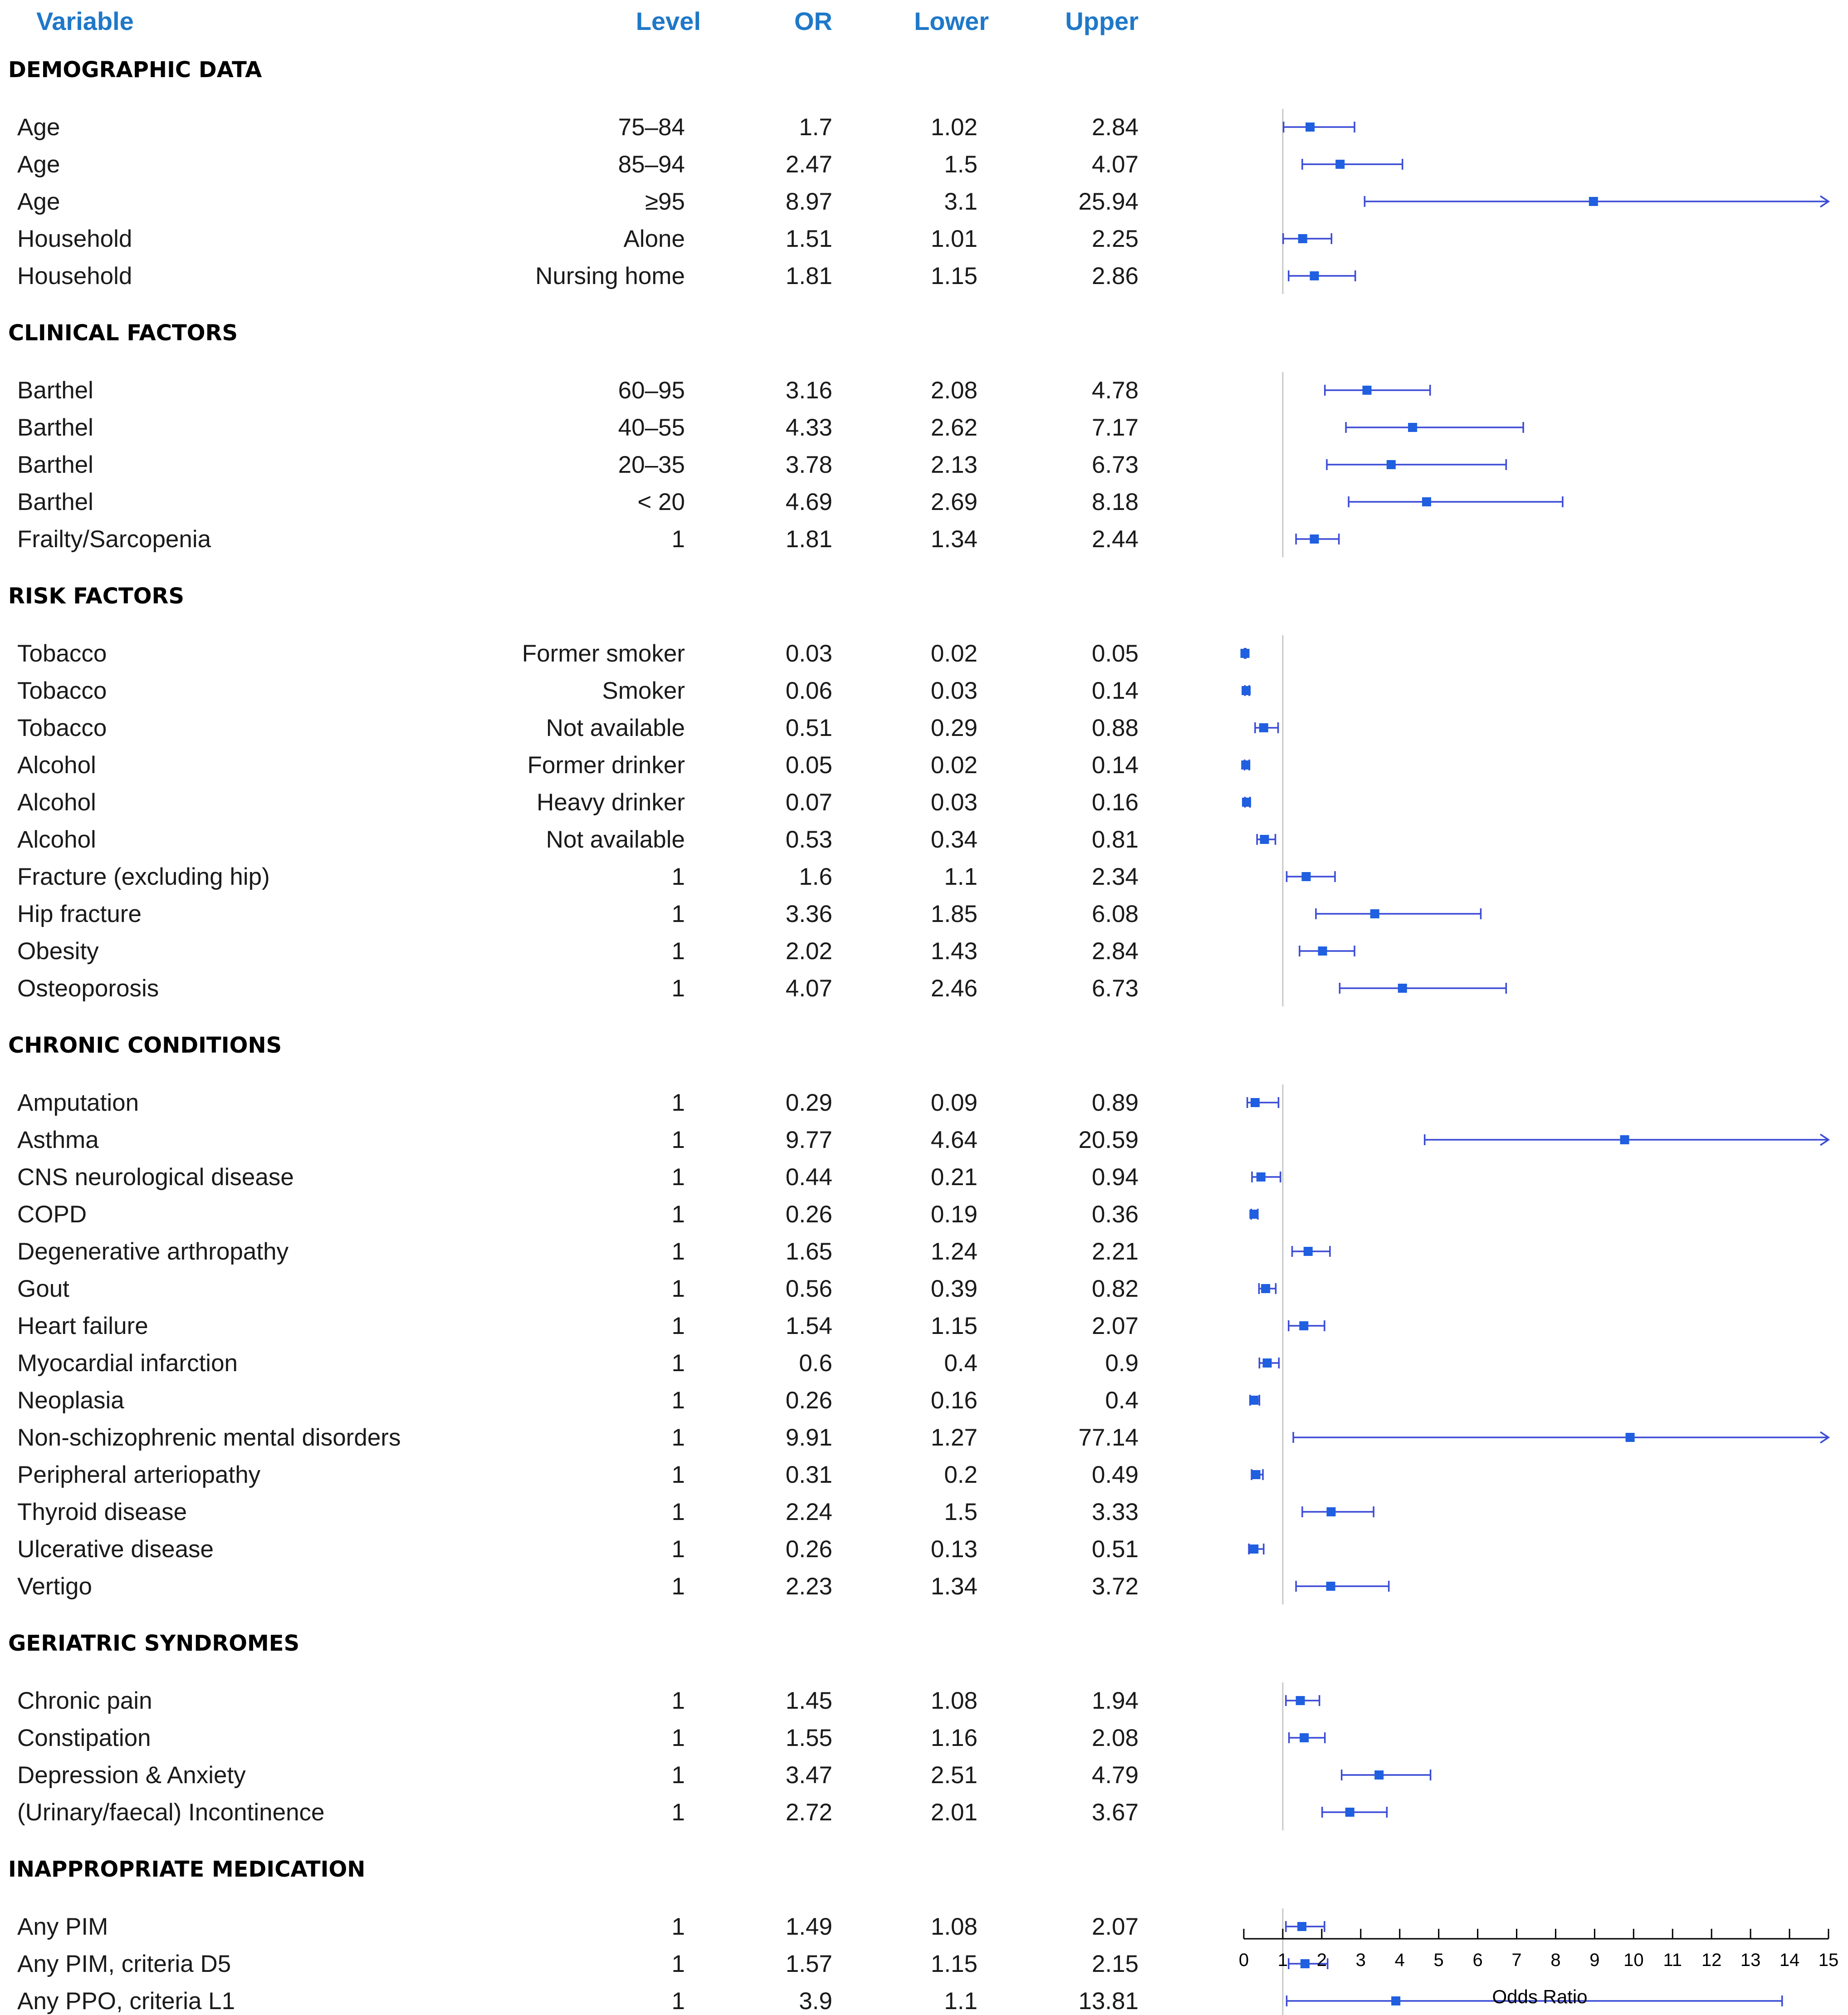  What do you see at coordinates (55, 464) in the screenshot?
I see `row-variable: Barthel` at bounding box center [55, 464].